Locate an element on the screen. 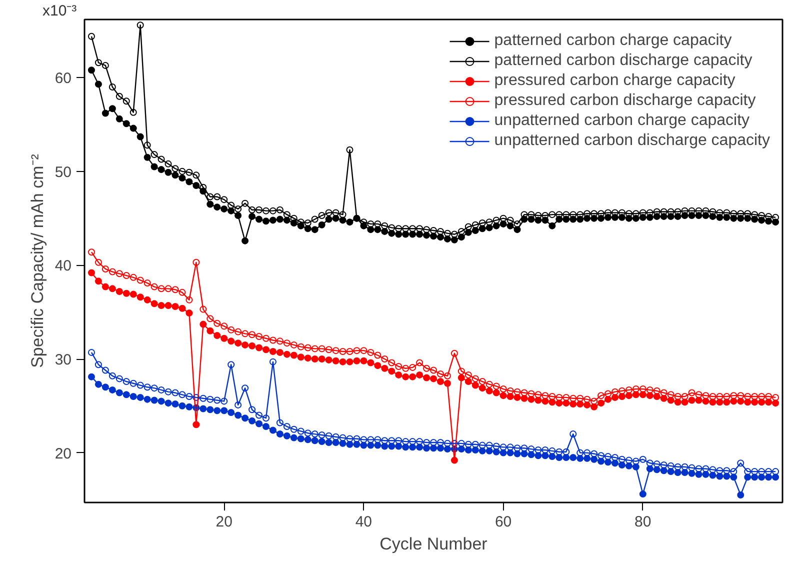  x-tick-label: 60 is located at coordinates (503, 522).